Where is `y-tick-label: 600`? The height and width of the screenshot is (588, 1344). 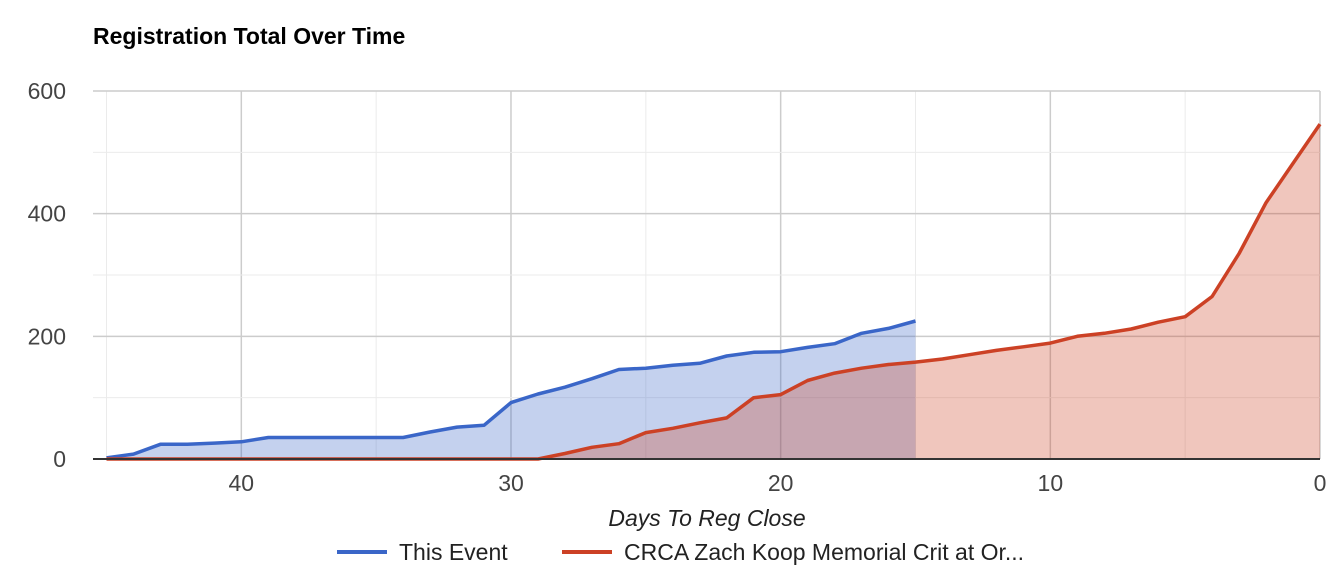
y-tick-label: 600 is located at coordinates (47, 91).